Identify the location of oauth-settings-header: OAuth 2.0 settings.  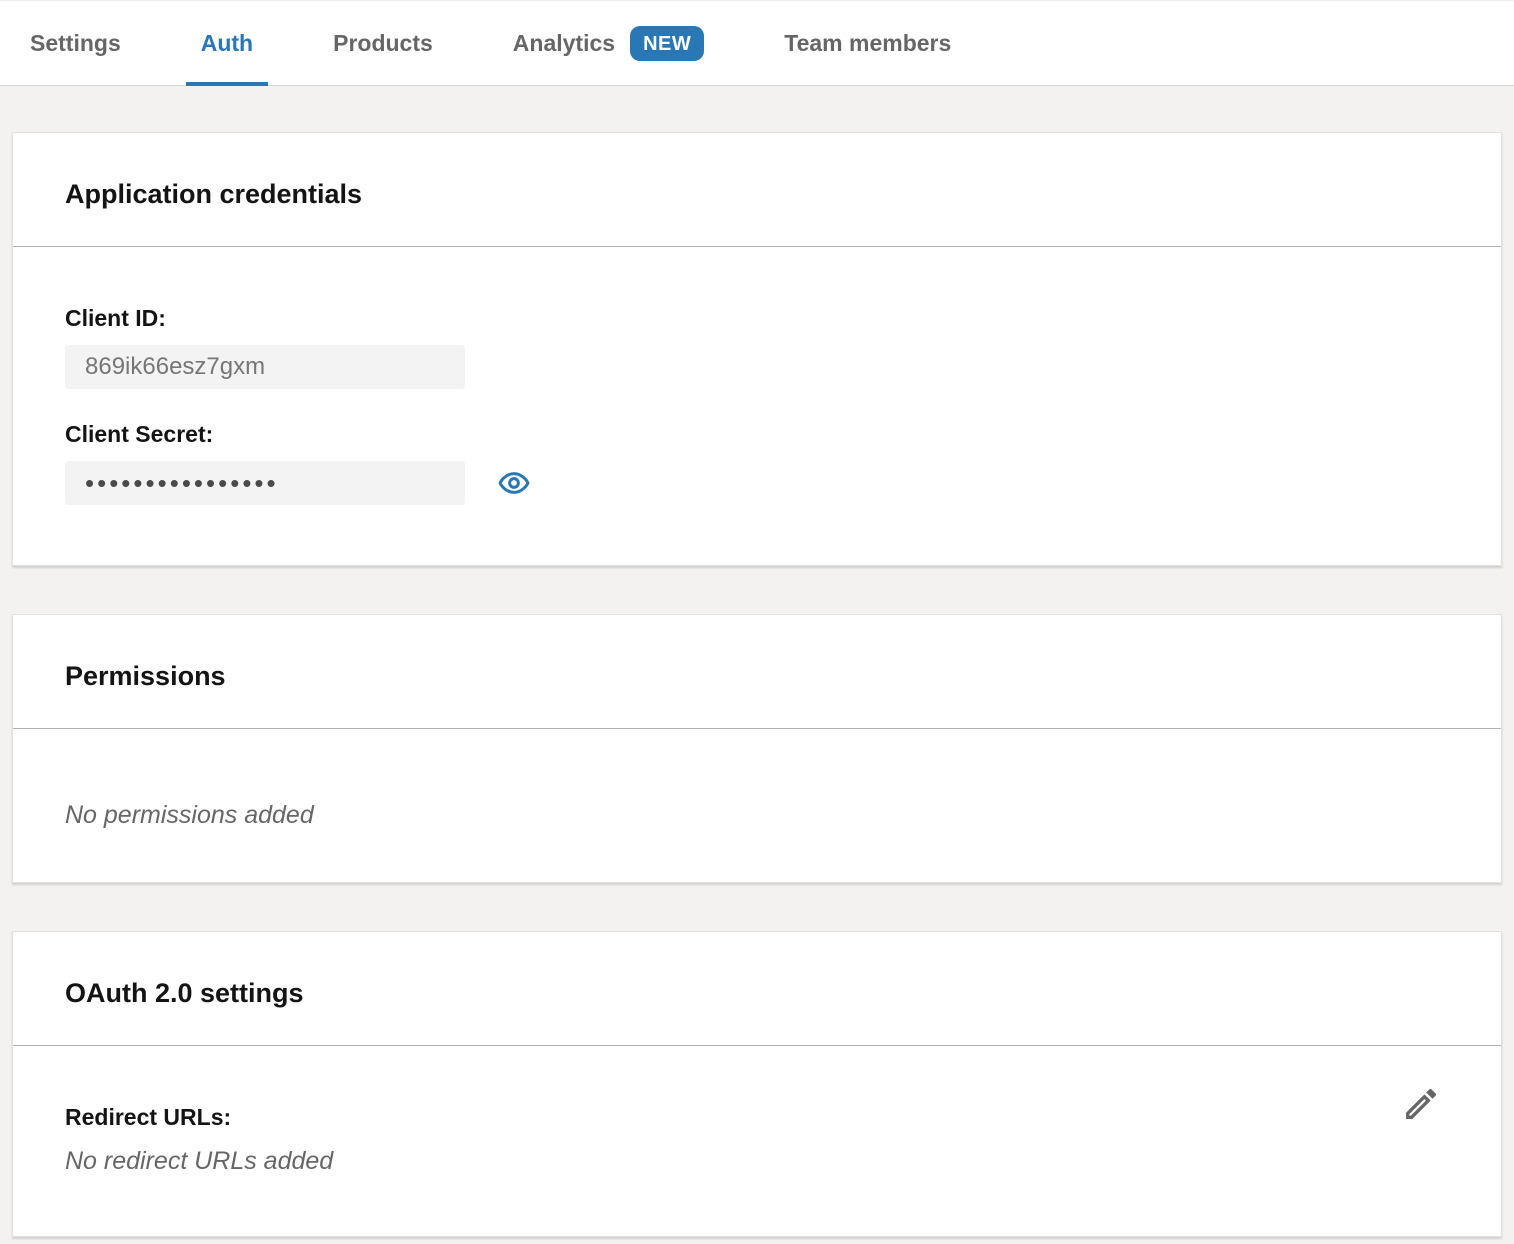
(757, 989).